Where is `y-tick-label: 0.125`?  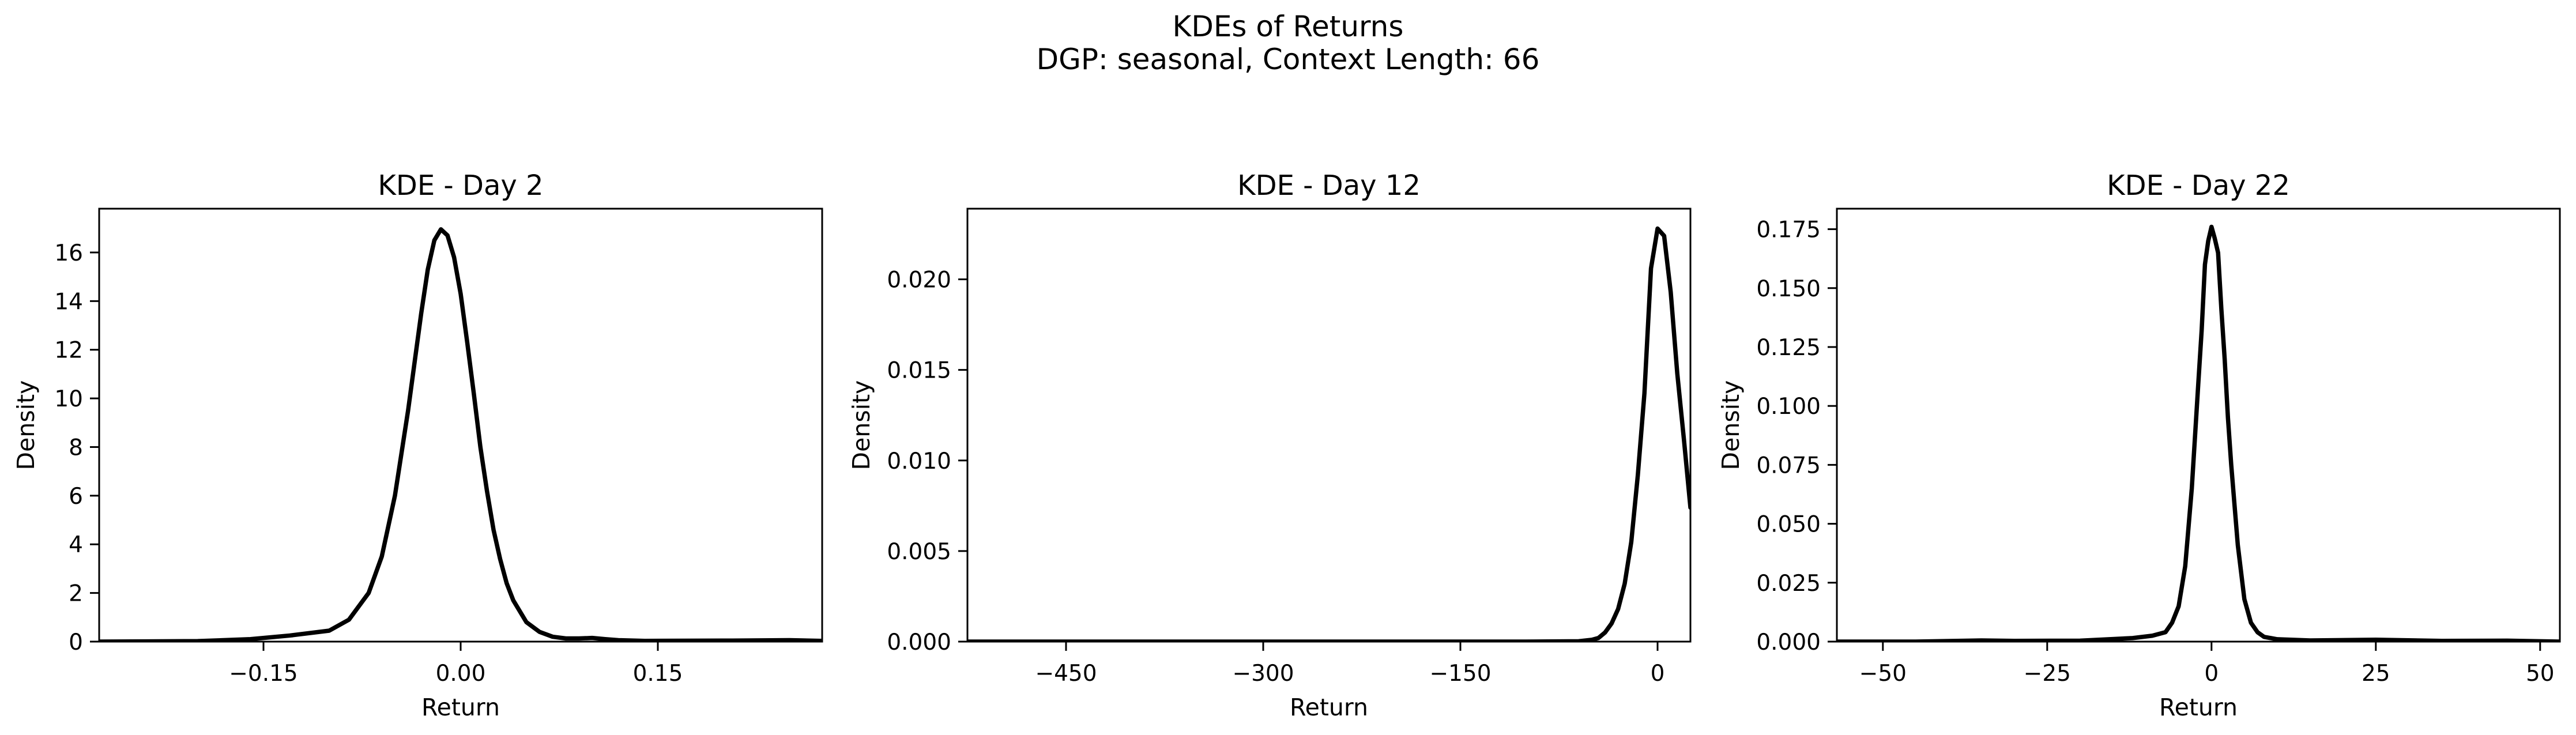 y-tick-label: 0.125 is located at coordinates (1788, 348).